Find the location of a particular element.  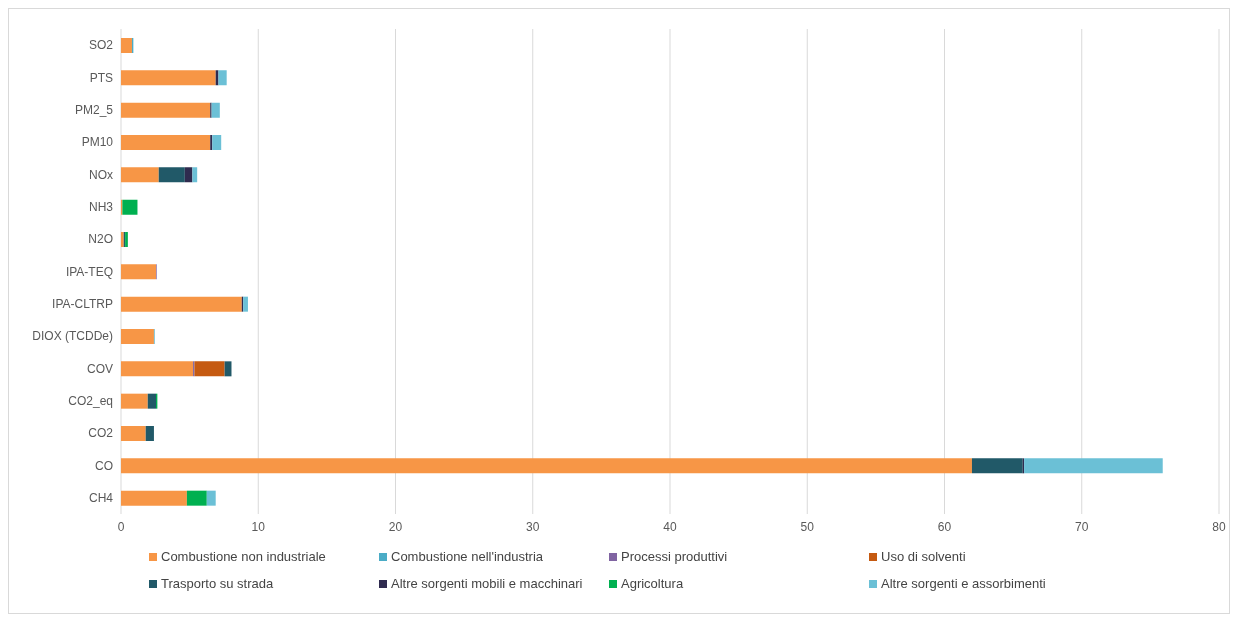

x-tick-label: 0 is located at coordinates (121, 526).